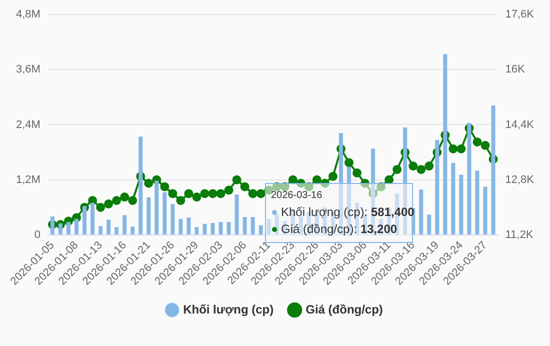 The image size is (550, 346). Describe the element at coordinates (28, 180) in the screenshot. I see `y-tick-label: 1,2M` at that location.